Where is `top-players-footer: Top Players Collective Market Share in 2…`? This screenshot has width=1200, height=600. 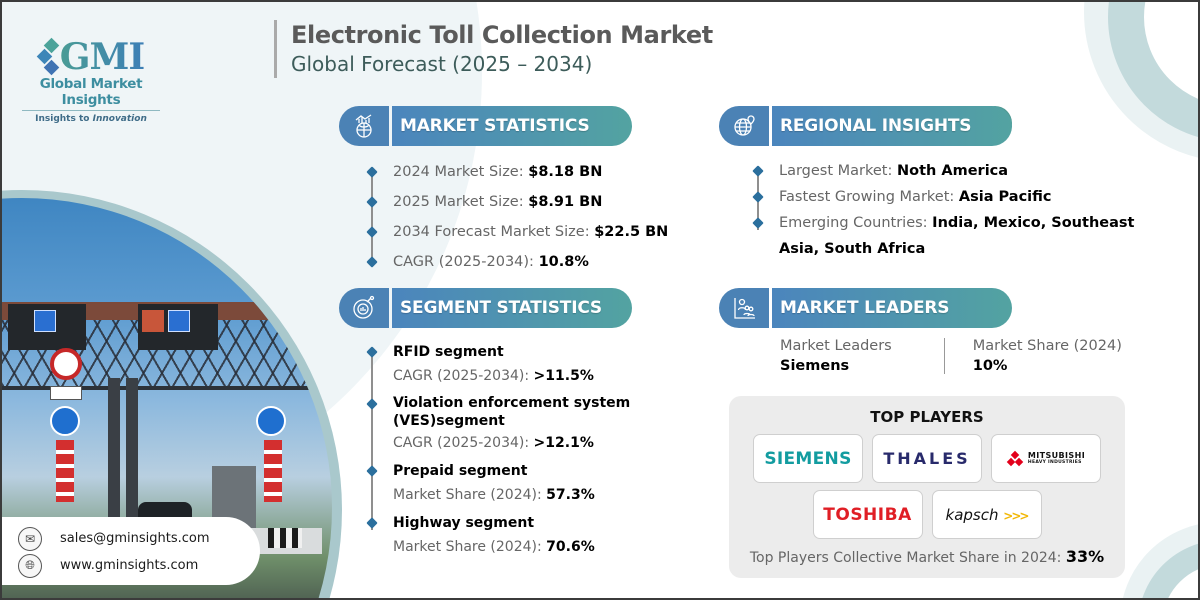 top-players-footer: Top Players Collective Market Share in 2… is located at coordinates (927, 556).